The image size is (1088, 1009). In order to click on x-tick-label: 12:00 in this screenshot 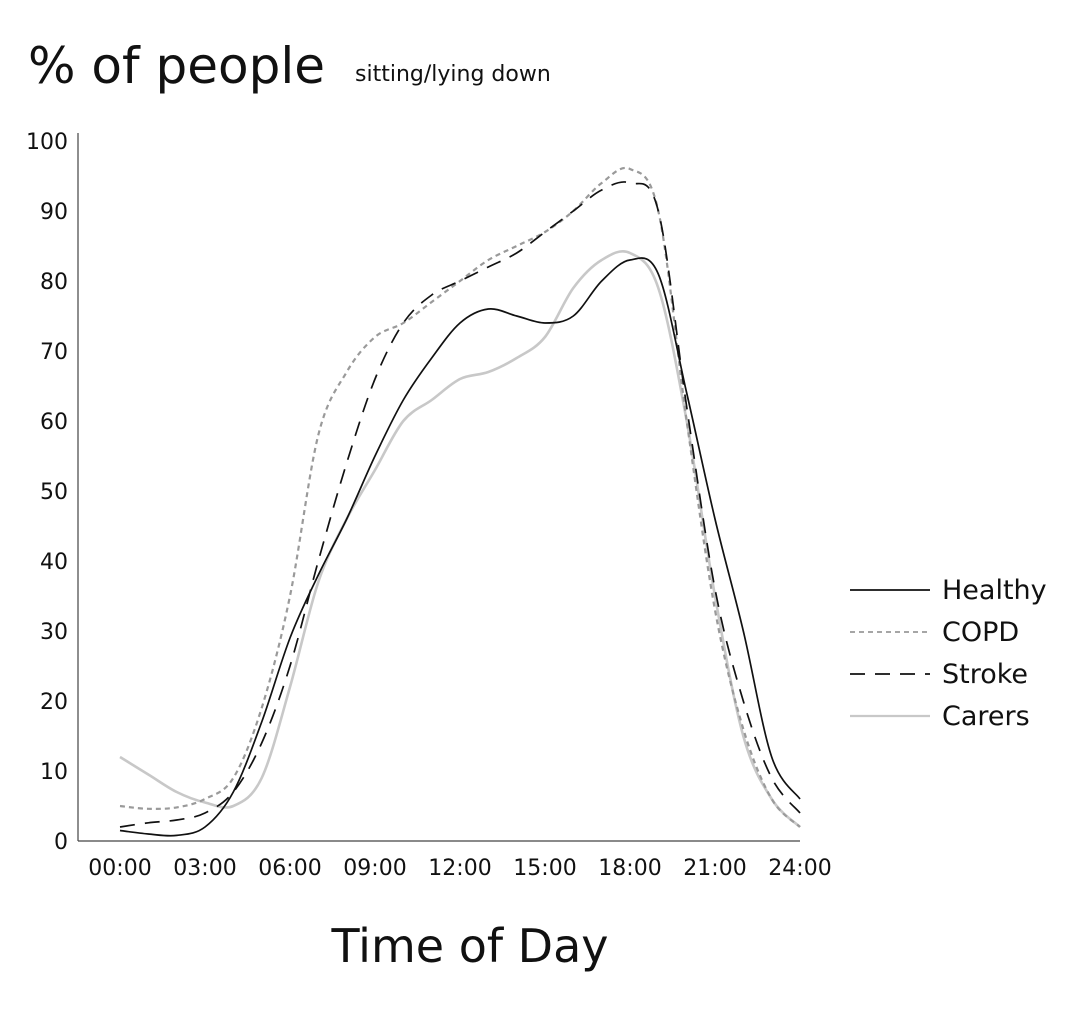, I will do `click(459, 868)`.